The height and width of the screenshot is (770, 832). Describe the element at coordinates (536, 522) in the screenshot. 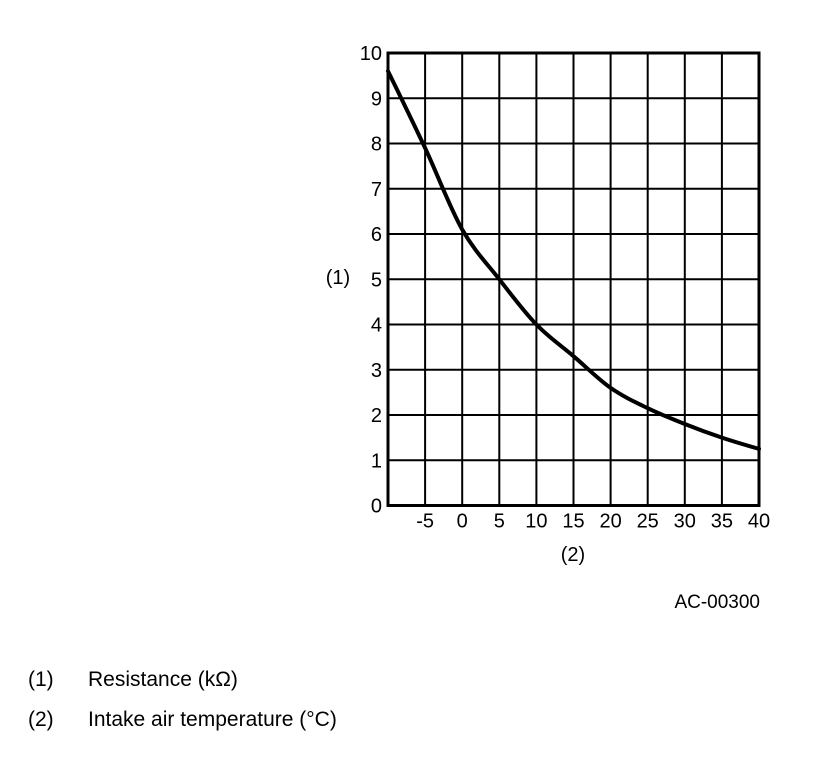

I see `x-tick-label: 10` at that location.